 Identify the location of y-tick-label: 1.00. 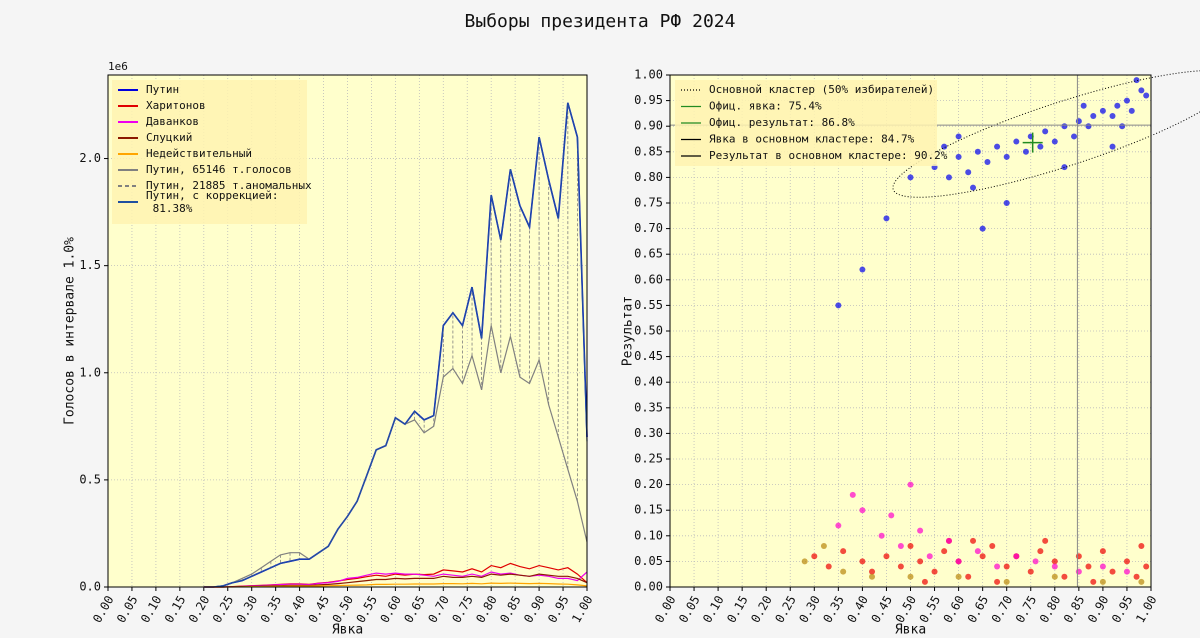
(648, 75).